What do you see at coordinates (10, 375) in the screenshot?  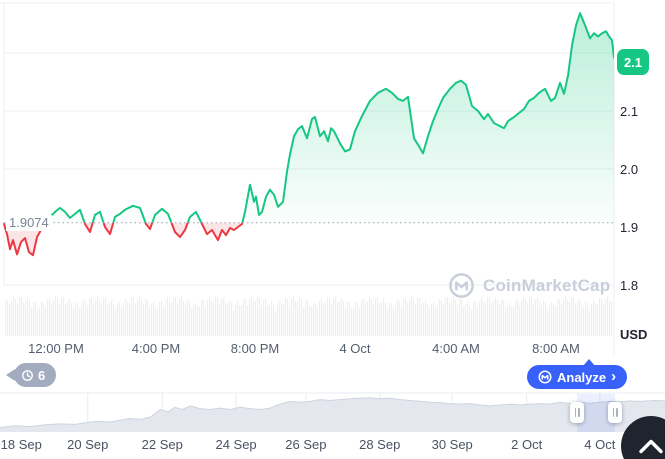 I see `history-badge-tail` at bounding box center [10, 375].